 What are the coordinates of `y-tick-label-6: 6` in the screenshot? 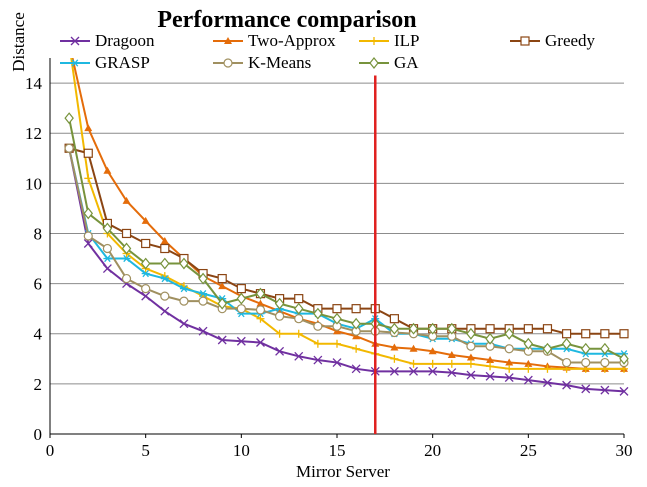 It's located at (38, 284).